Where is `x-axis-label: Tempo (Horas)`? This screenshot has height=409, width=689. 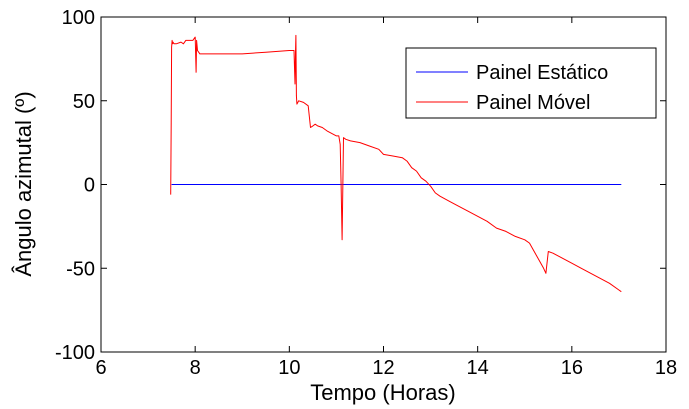
x-axis-label: Tempo (Horas) is located at coordinates (382, 392).